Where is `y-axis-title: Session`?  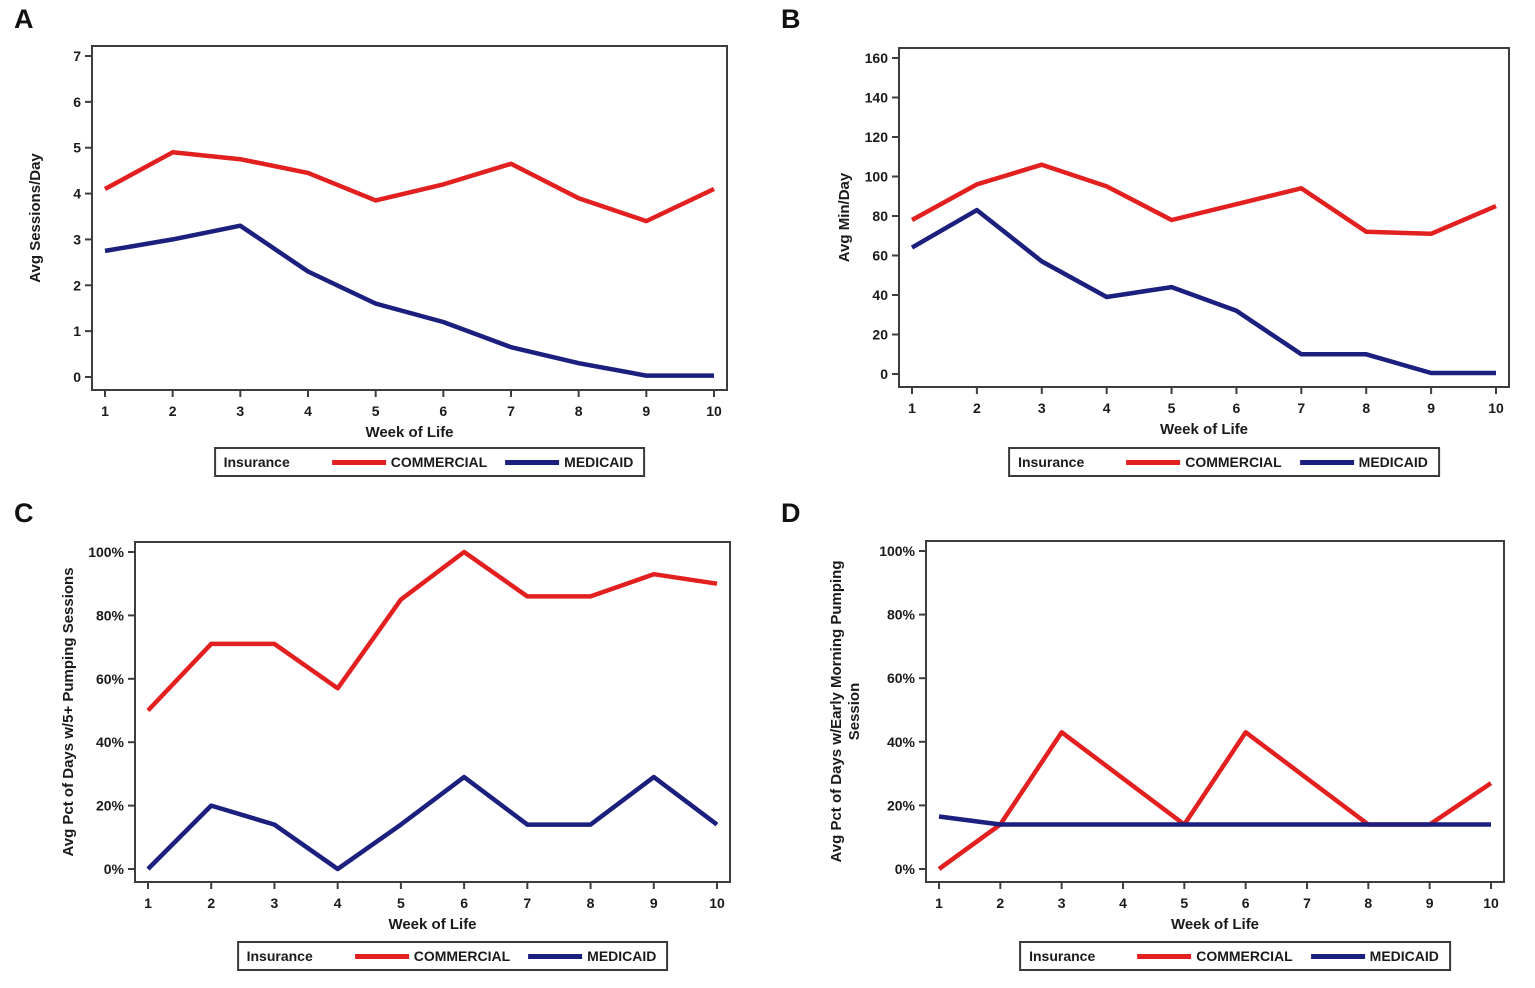 y-axis-title: Session is located at coordinates (854, 712).